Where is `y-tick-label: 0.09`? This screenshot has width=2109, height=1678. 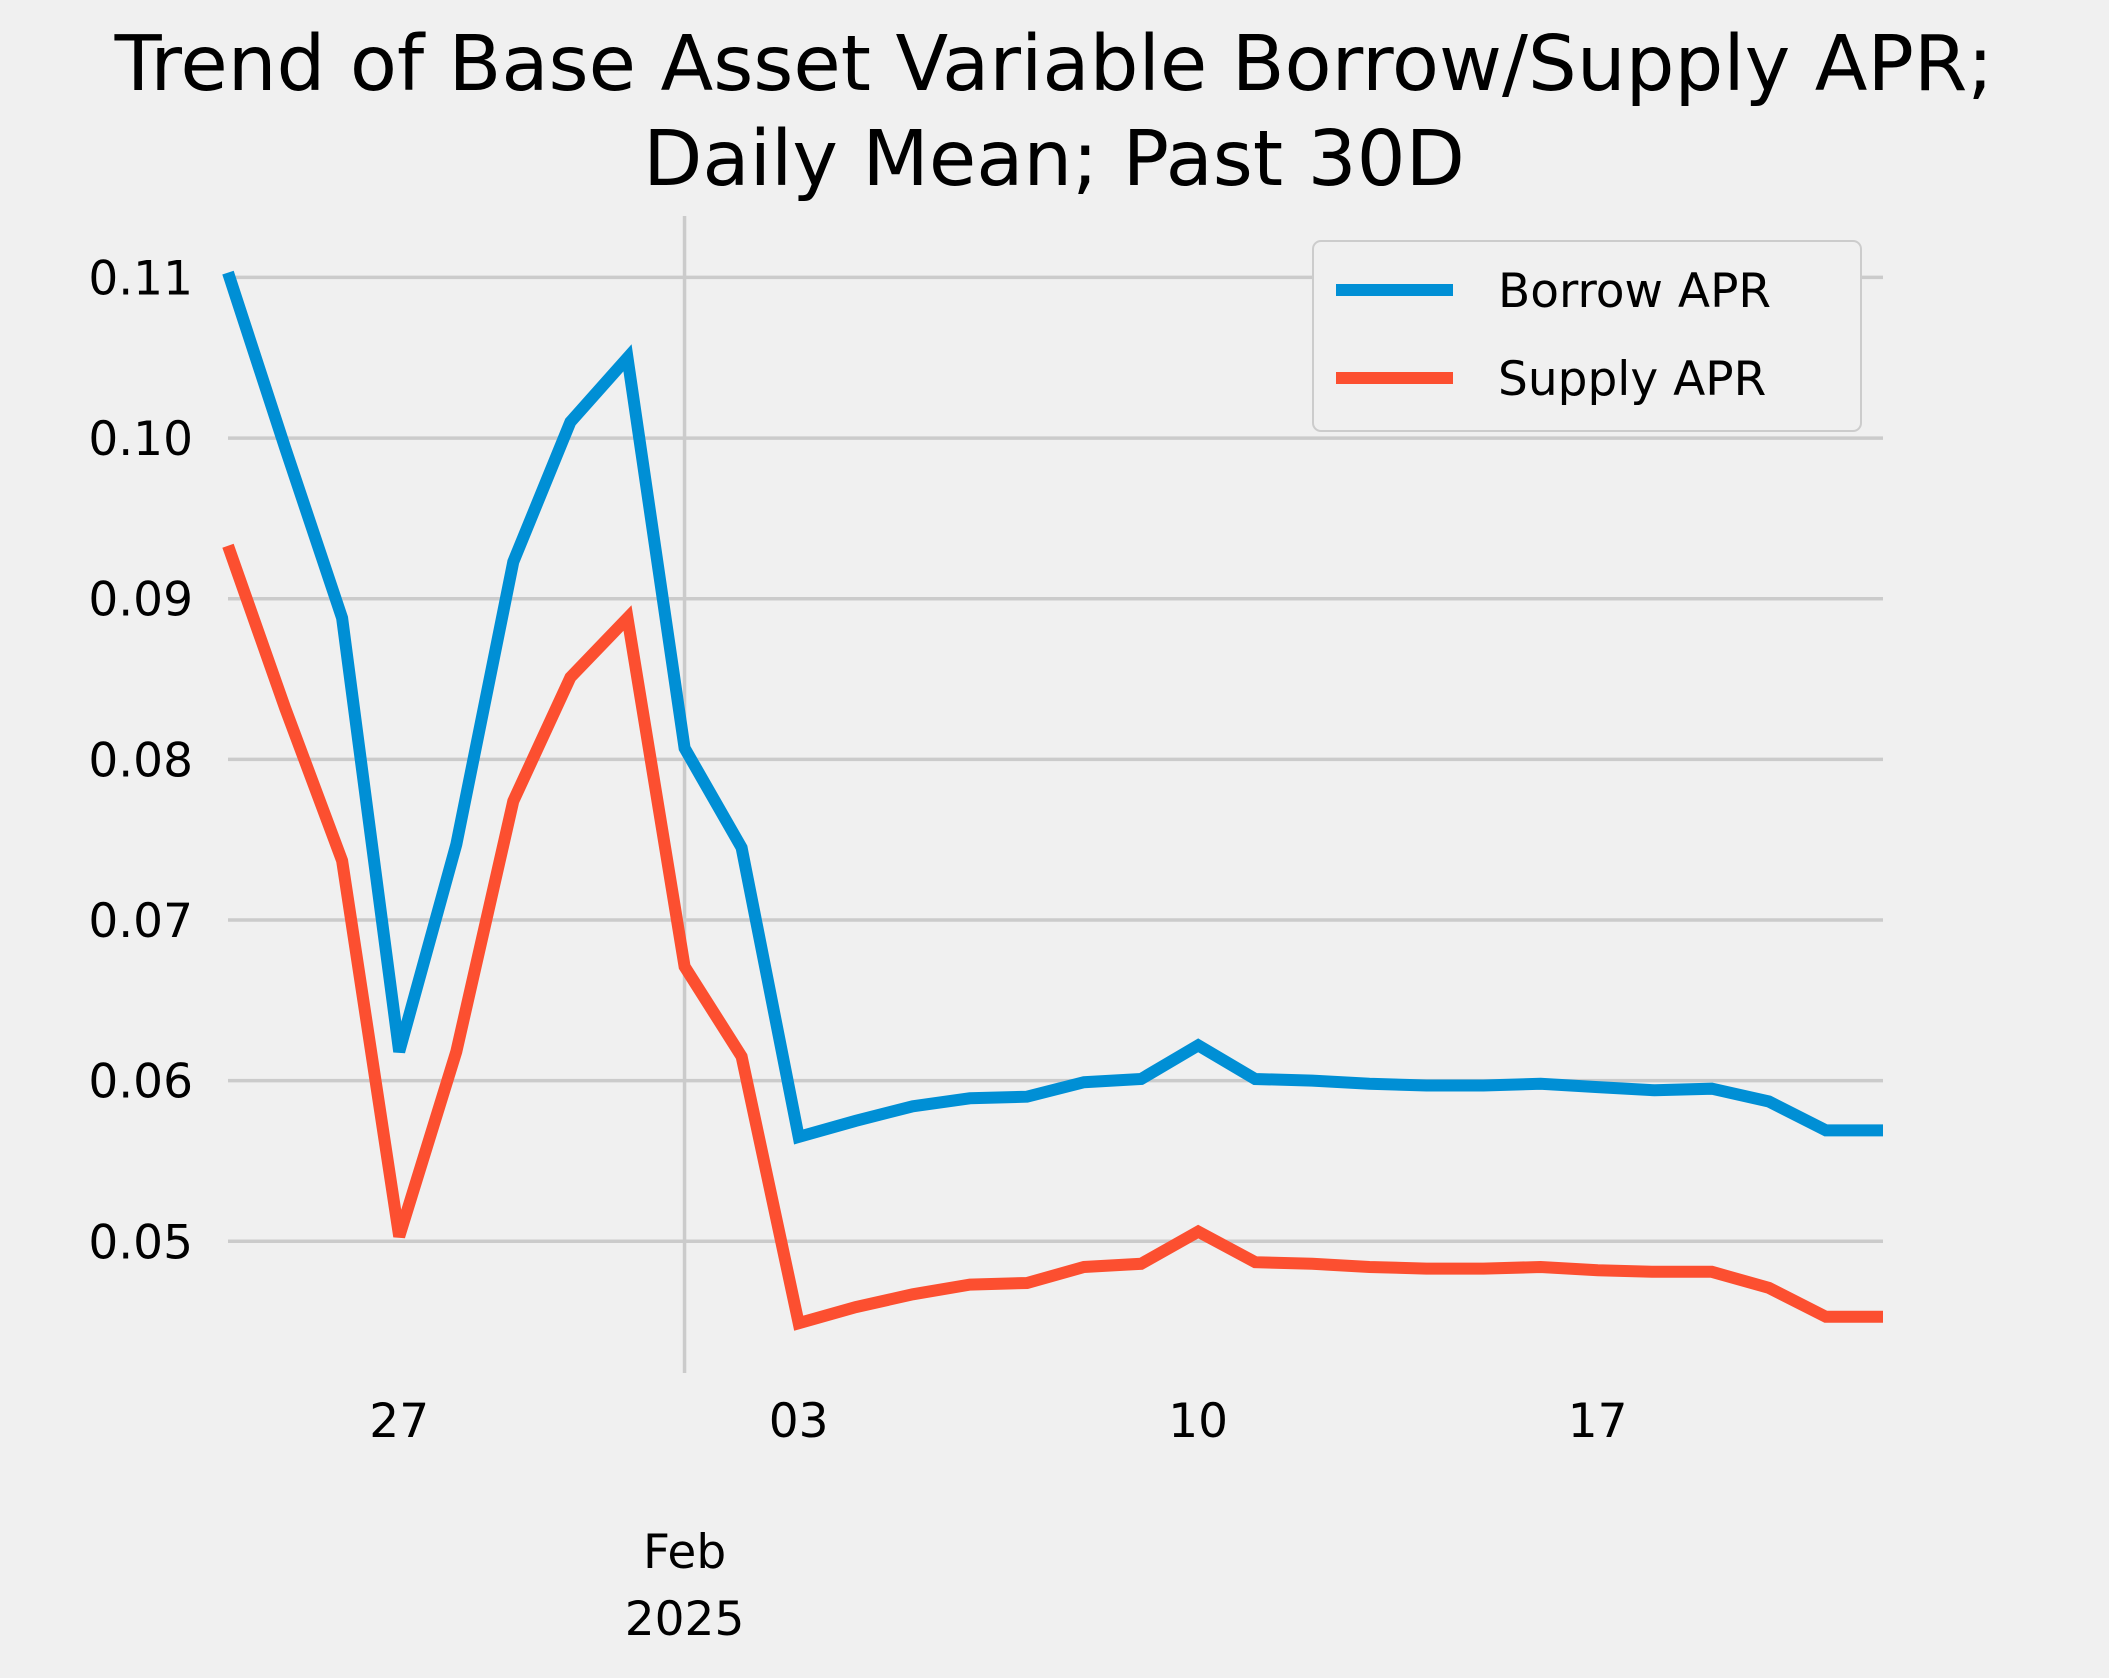
y-tick-label: 0.09 is located at coordinates (140, 600).